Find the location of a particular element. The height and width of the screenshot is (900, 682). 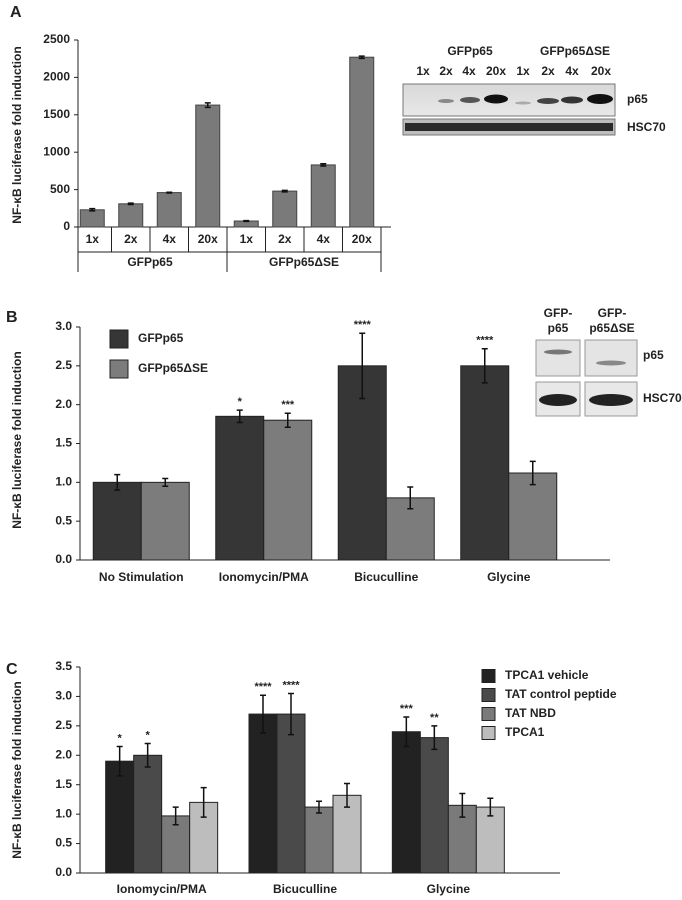

legend-label: TAT control peptide is located at coordinates (561, 694).